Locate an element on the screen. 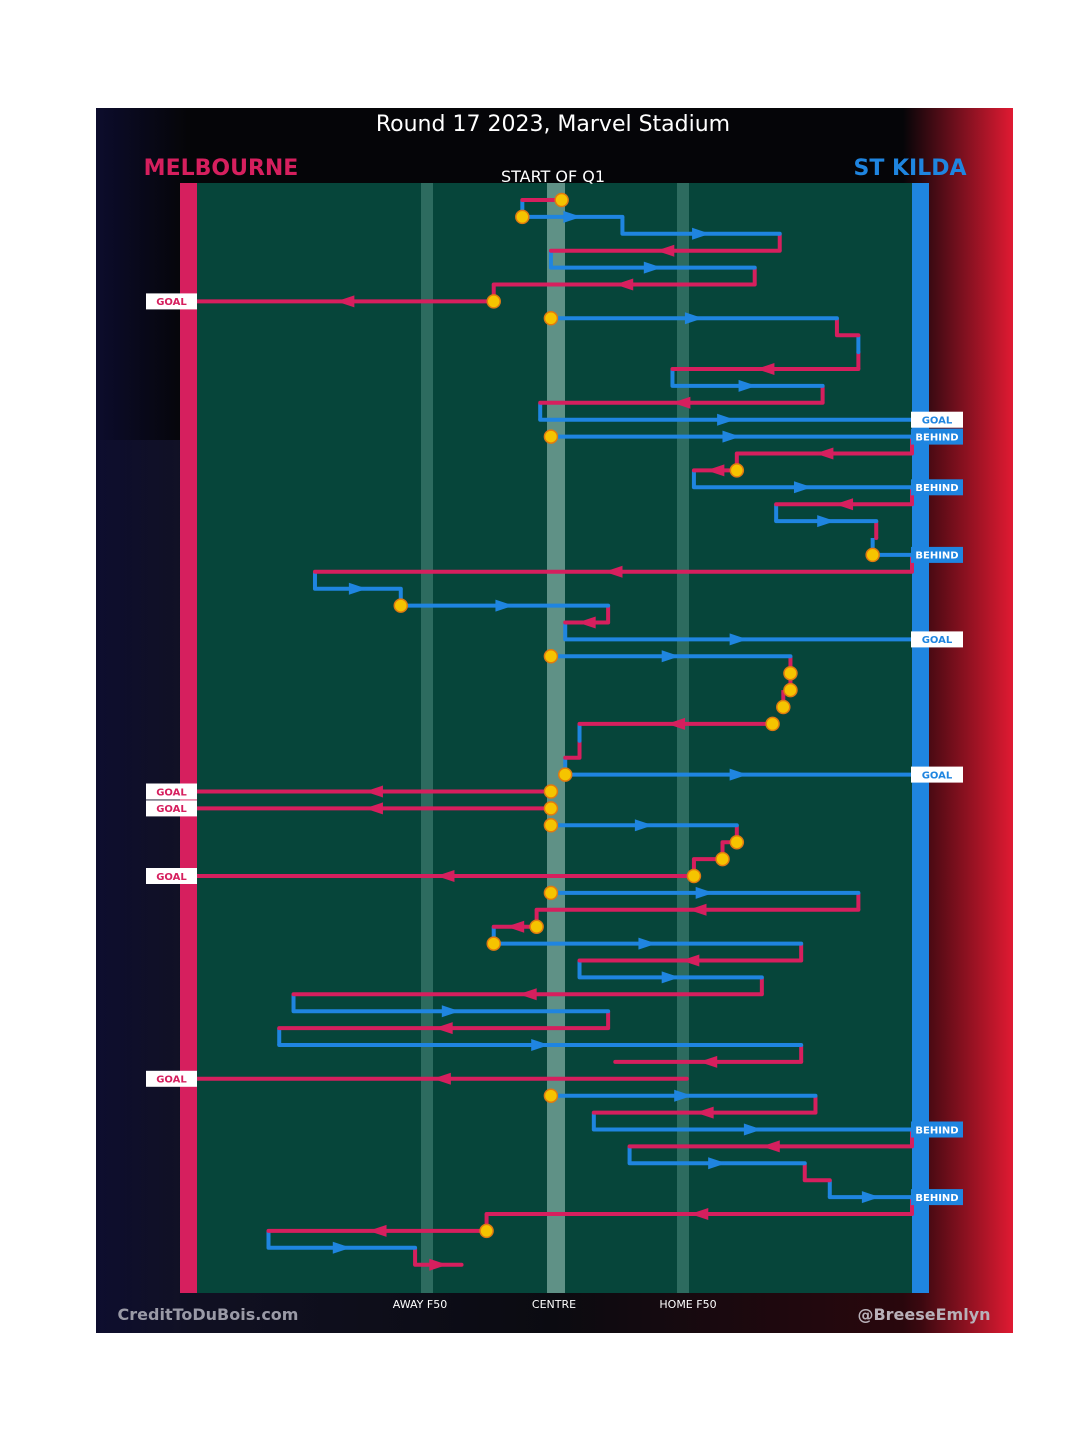  home-f50-band is located at coordinates (683, 738).